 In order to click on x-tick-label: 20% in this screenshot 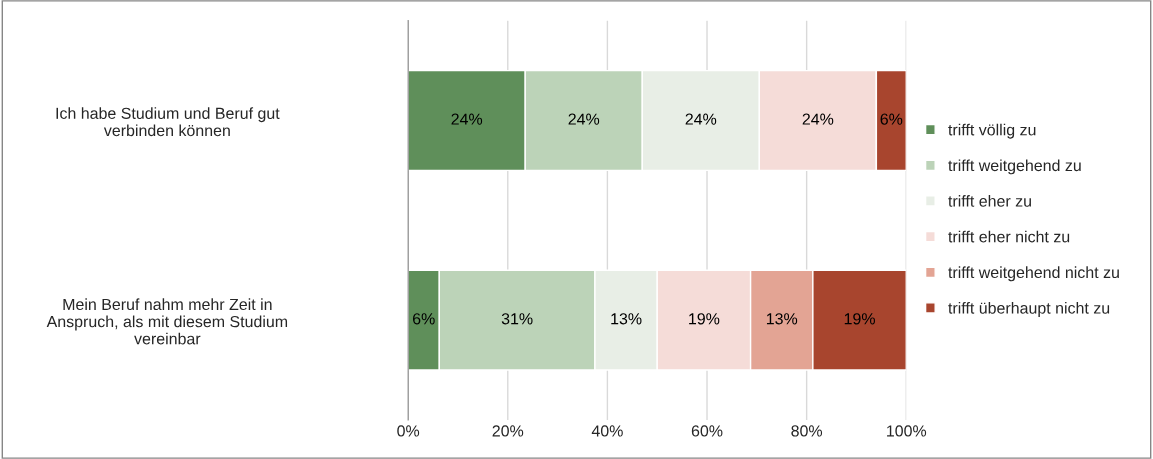, I will do `click(508, 431)`.